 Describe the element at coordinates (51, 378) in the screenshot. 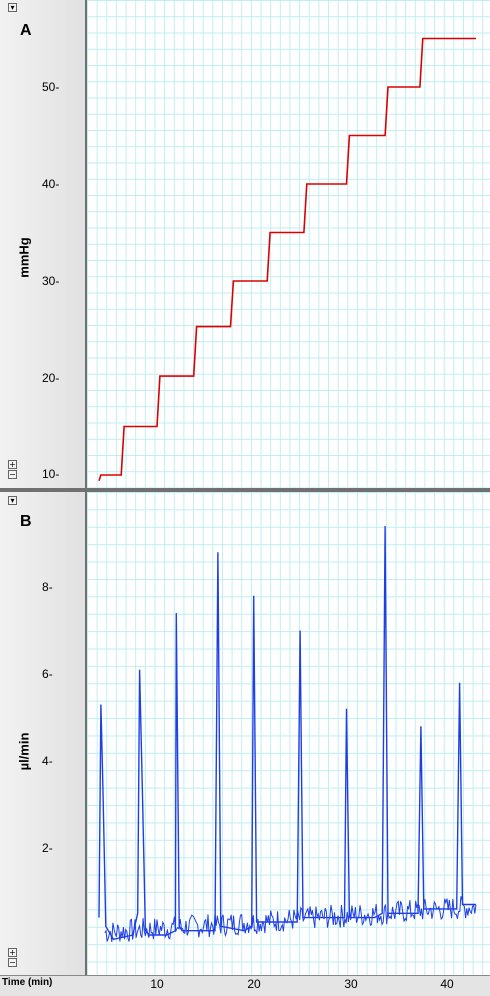

I see `panel-a-ytick-20: 20-` at that location.